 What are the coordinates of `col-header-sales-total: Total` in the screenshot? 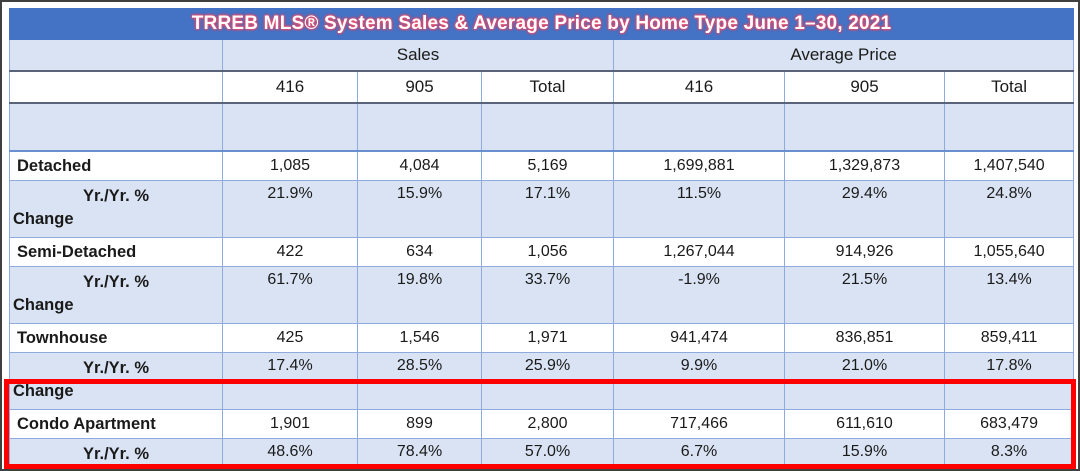 It's located at (547, 87).